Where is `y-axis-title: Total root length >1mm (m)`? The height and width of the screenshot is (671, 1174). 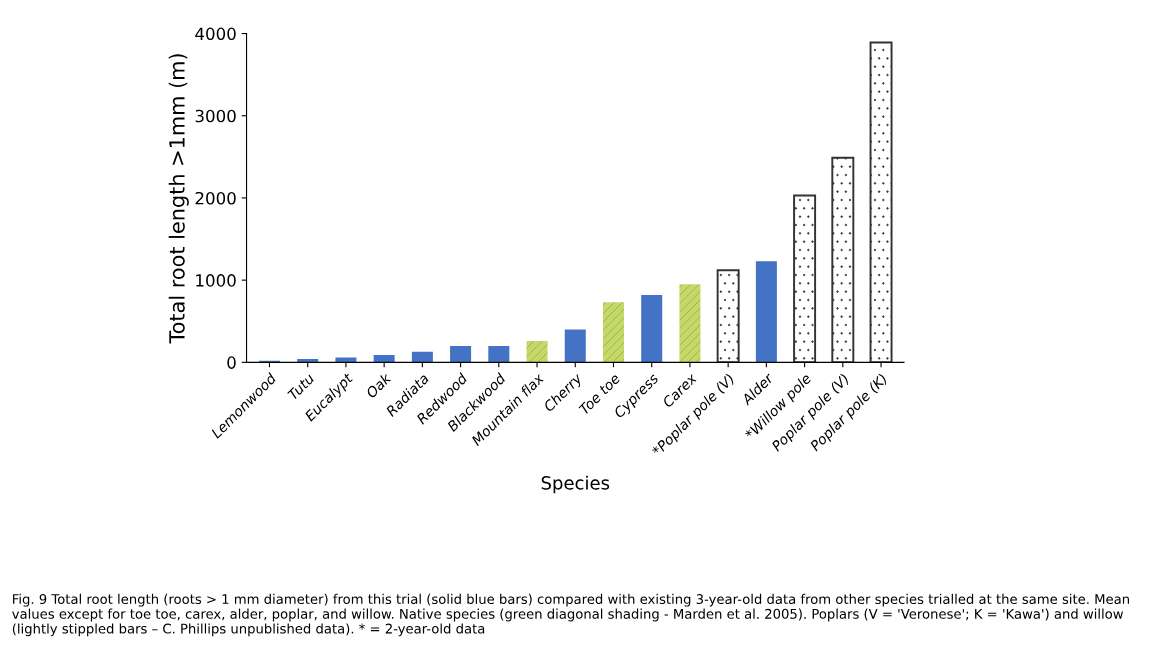 y-axis-title: Total root length >1mm (m) is located at coordinates (178, 199).